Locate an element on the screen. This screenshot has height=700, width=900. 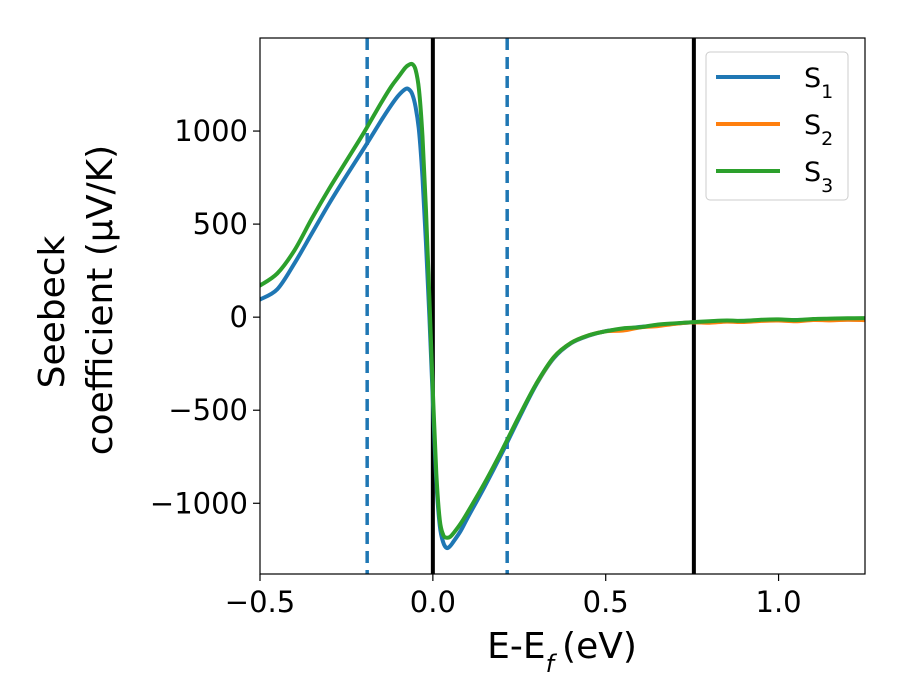
y-tick-label: 0 is located at coordinates (239, 317).